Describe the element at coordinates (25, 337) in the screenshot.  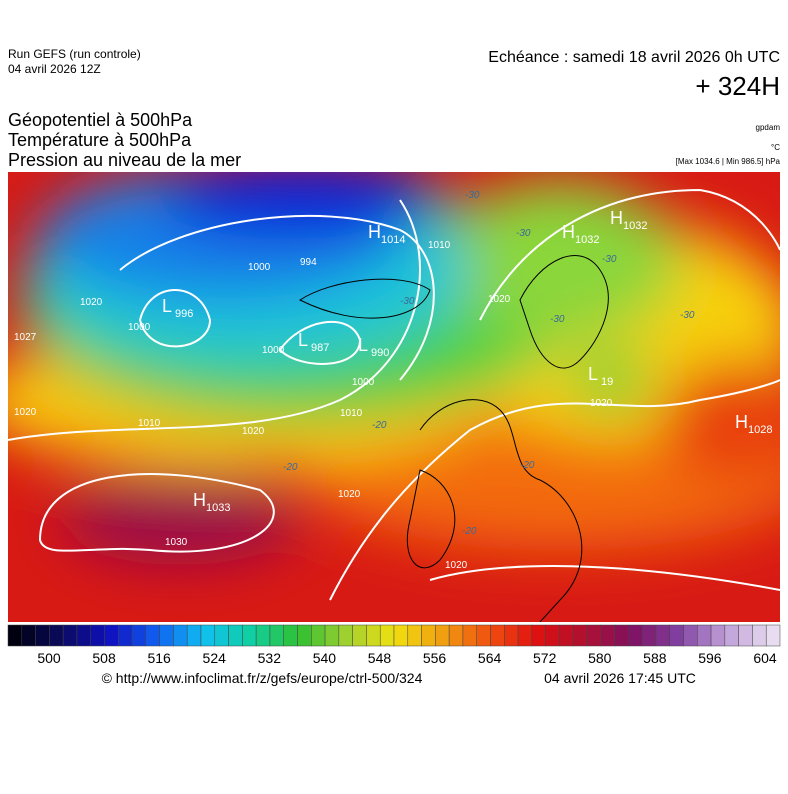
I see `isobar-label: 1027` at that location.